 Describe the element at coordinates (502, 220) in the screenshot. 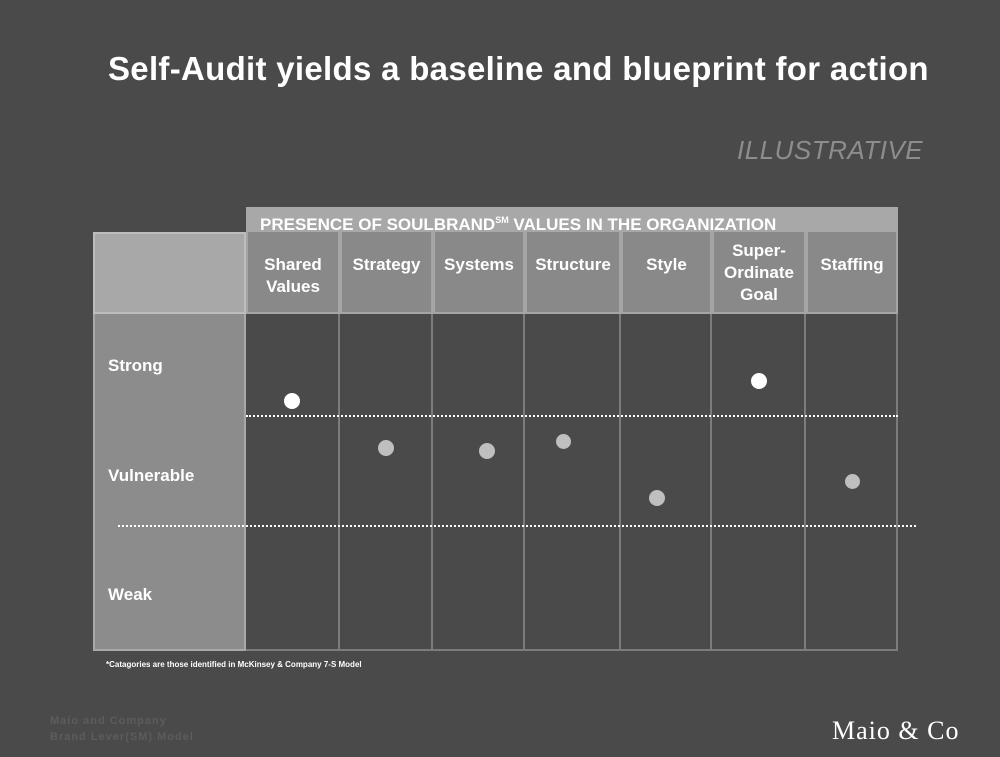

I see `service-mark: SM` at that location.